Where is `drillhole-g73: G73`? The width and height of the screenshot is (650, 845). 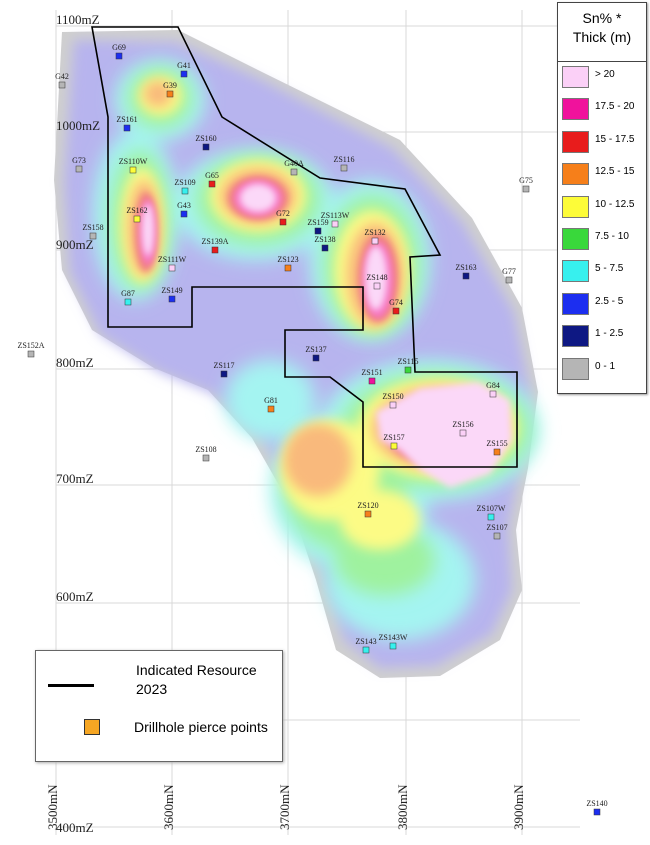 drillhole-g73: G73 is located at coordinates (79, 164).